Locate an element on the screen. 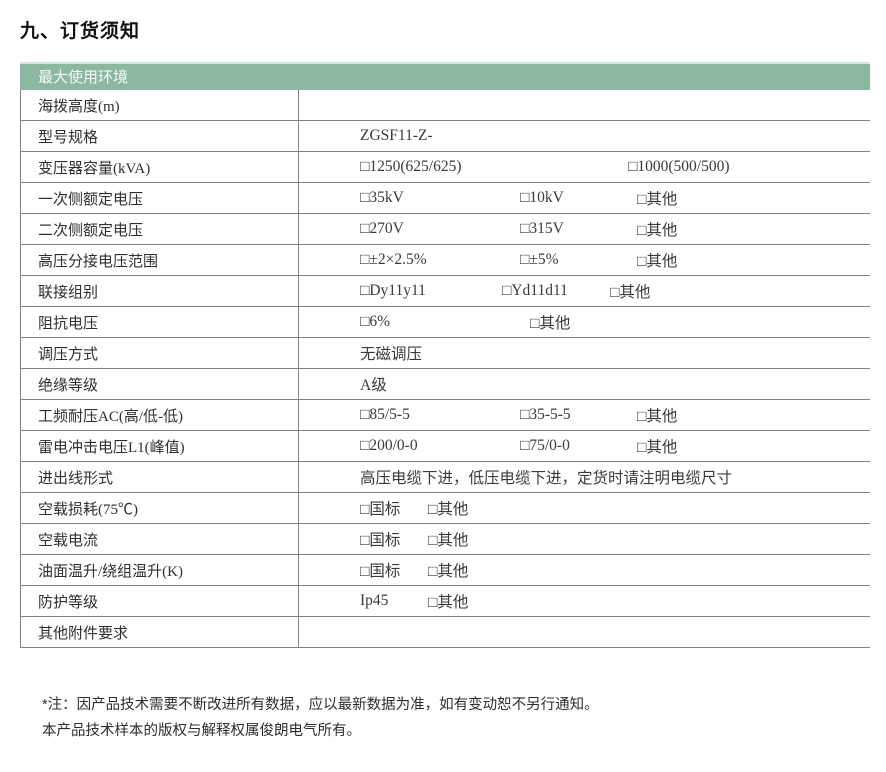  row-value: □±2×2.5% □±5% □其他 is located at coordinates (584, 260).